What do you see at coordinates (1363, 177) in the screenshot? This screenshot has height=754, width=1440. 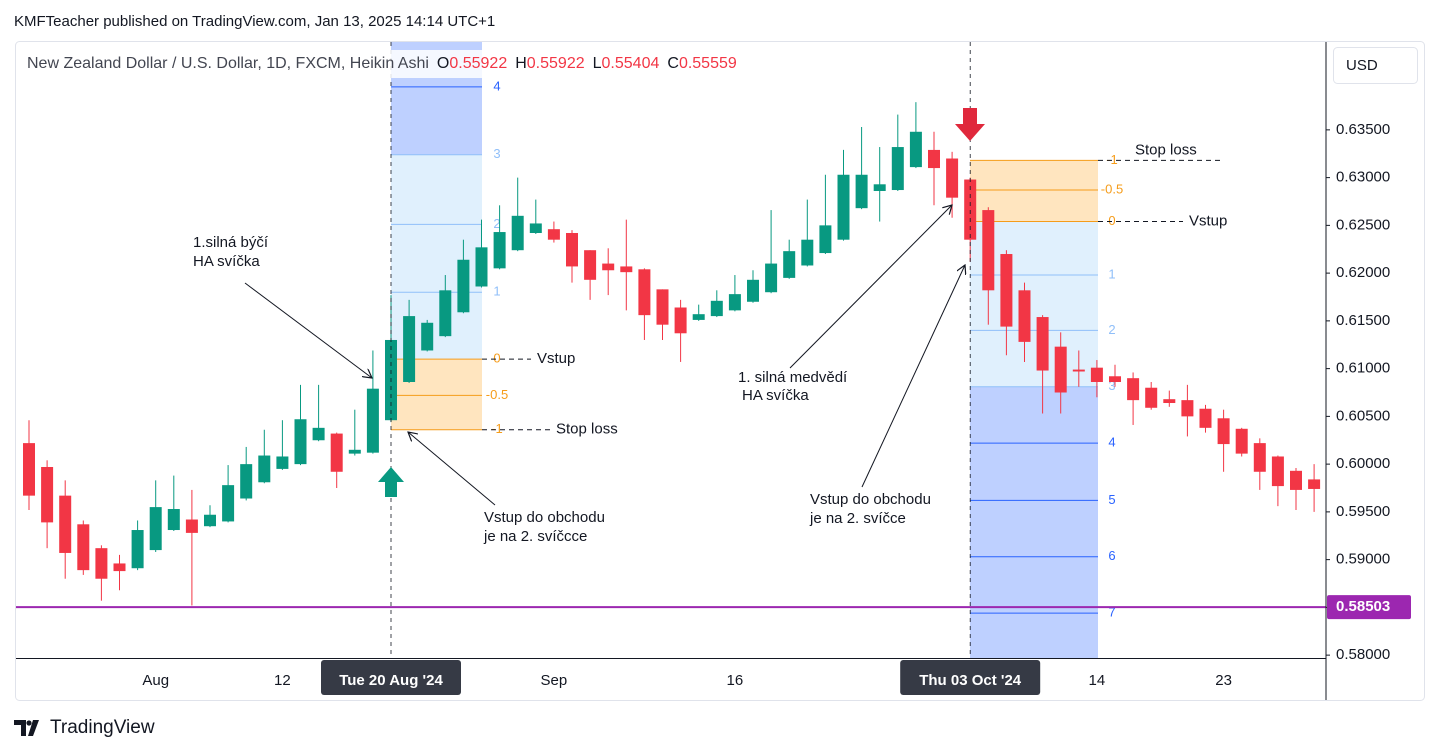 I see `y-tick-label: 0.63000` at bounding box center [1363, 177].